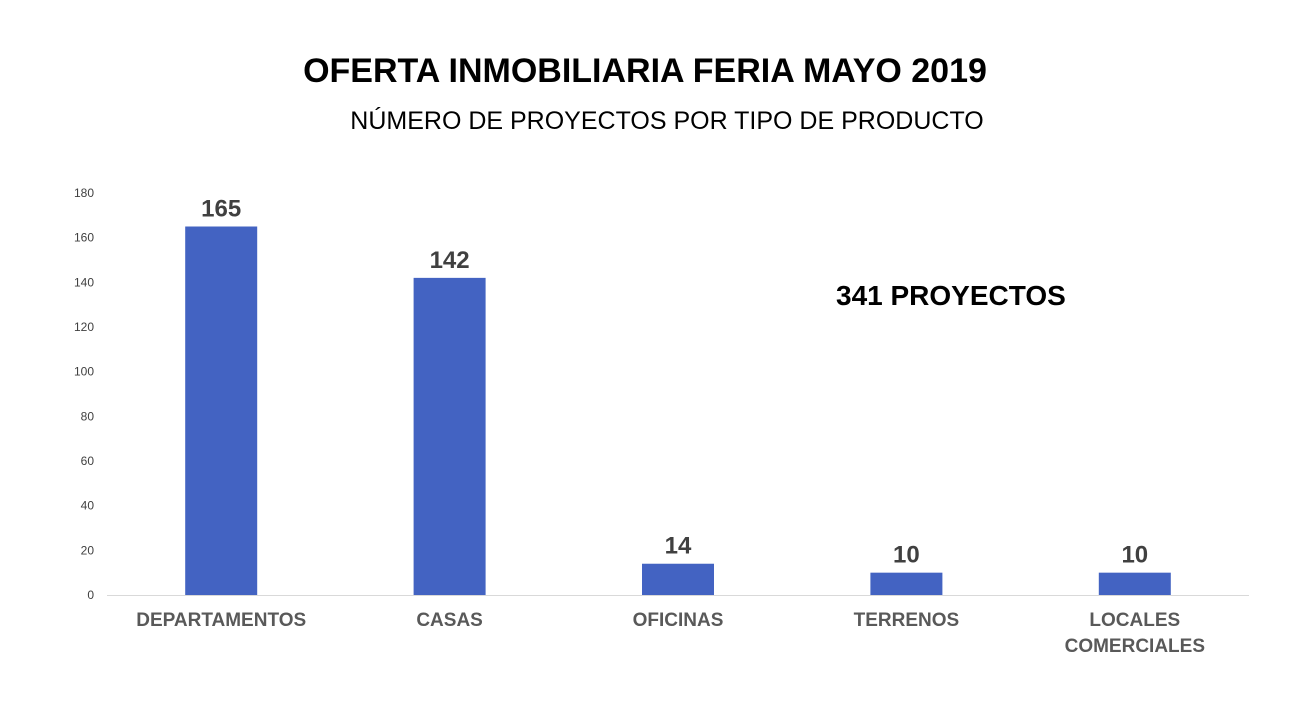  What do you see at coordinates (84, 327) in the screenshot?
I see `y-tick-label: 120` at bounding box center [84, 327].